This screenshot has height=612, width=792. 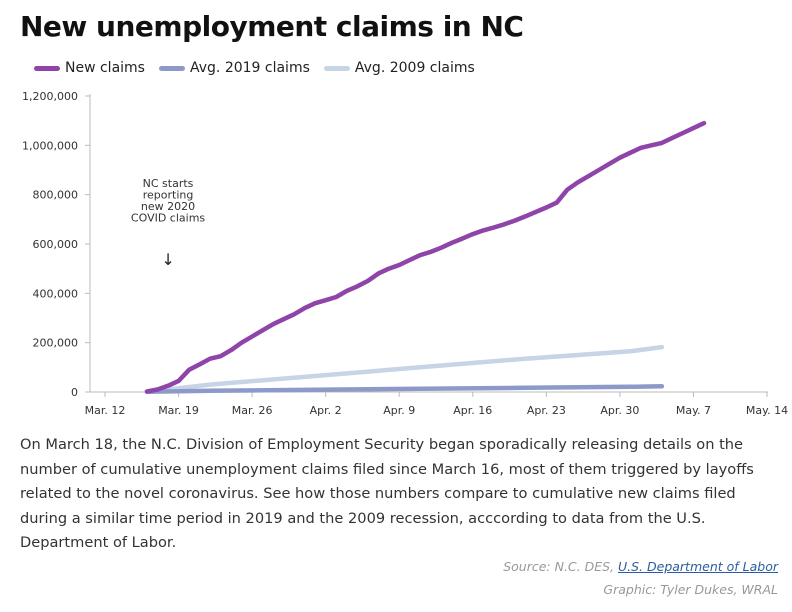 I want to click on x-tick-label: Apr. 2, so click(x=326, y=410).